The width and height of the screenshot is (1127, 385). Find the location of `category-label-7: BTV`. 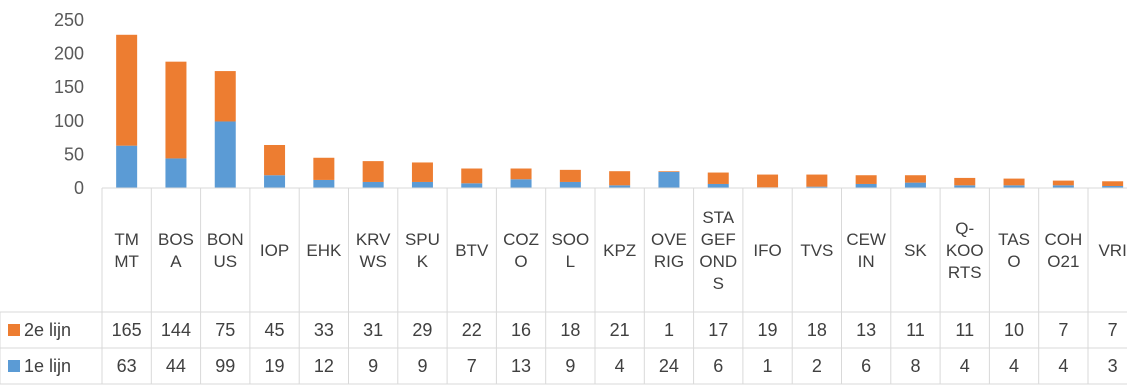

category-label-7: BTV is located at coordinates (472, 250).